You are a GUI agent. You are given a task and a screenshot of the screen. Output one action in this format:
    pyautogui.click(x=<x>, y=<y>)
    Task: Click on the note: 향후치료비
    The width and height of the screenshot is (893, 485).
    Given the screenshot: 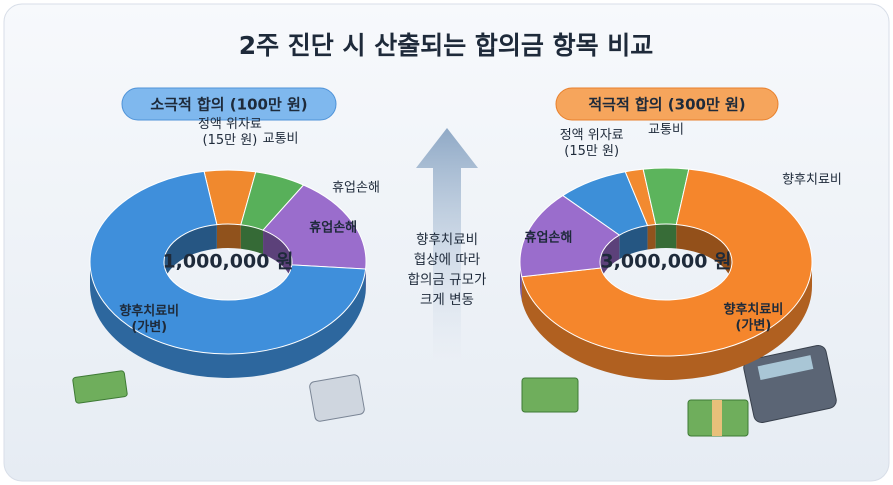 What is the action you would take?
    pyautogui.click(x=447, y=240)
    